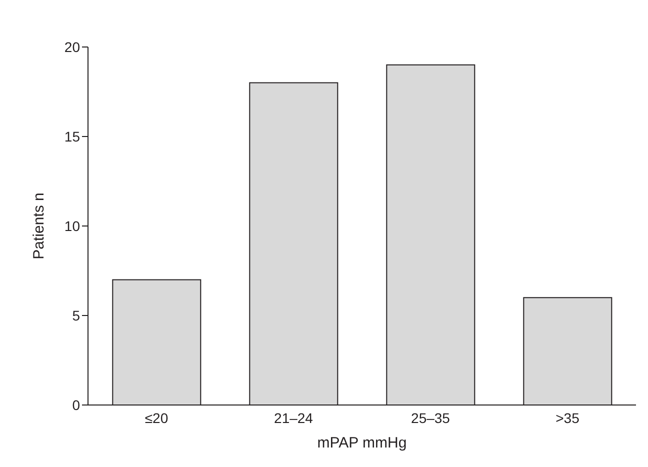 Image resolution: width=648 pixels, height=467 pixels. I want to click on y-tick-label: 10, so click(72, 226).